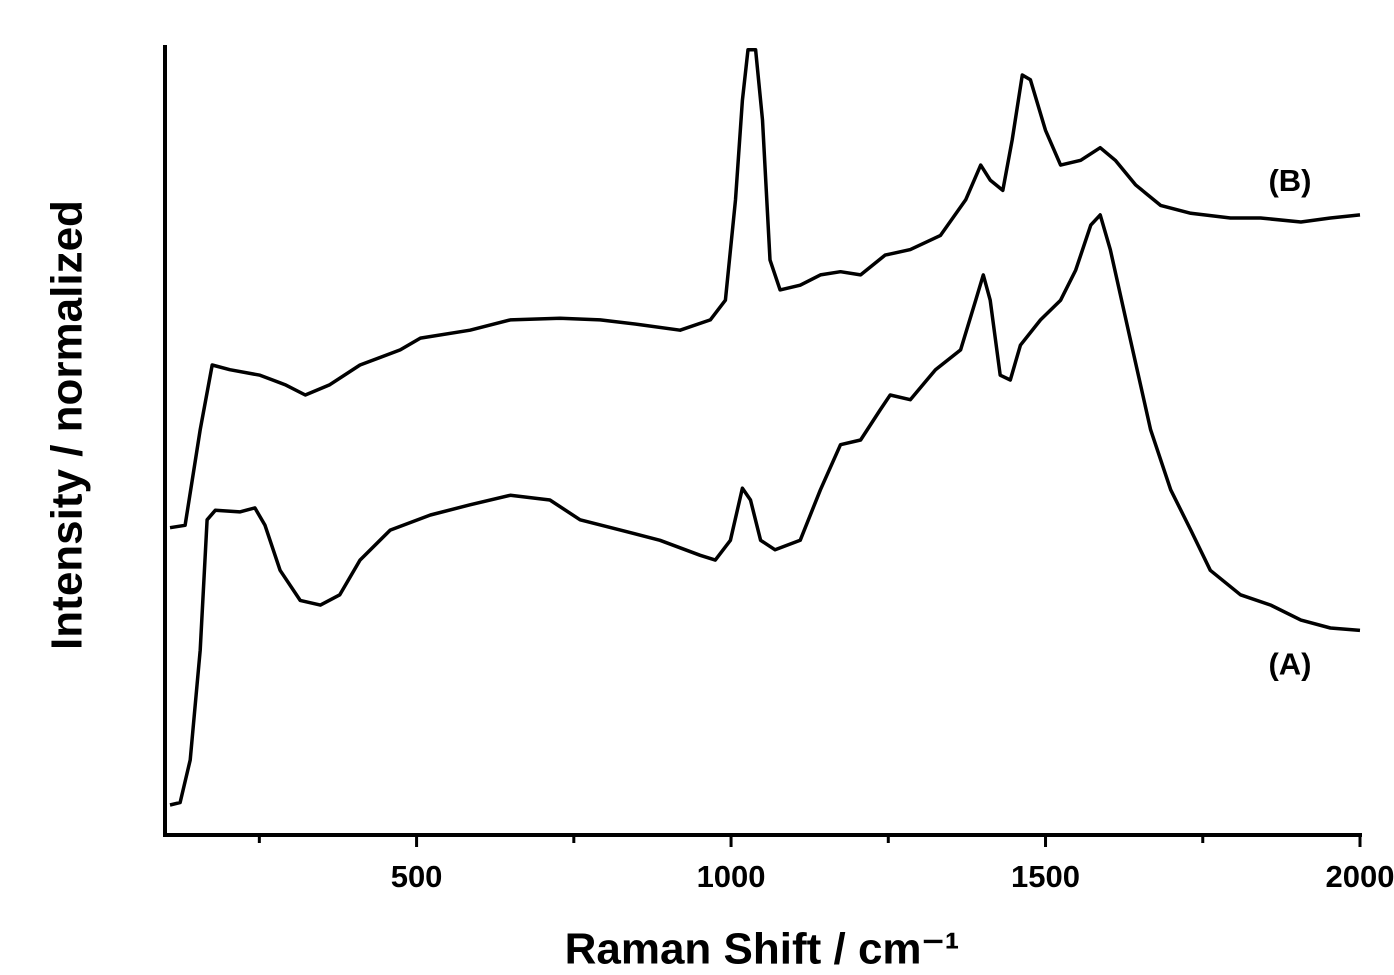 Image resolution: width=1394 pixels, height=975 pixels. Describe the element at coordinates (1289, 180) in the screenshot. I see `series-label: (B)` at that location.